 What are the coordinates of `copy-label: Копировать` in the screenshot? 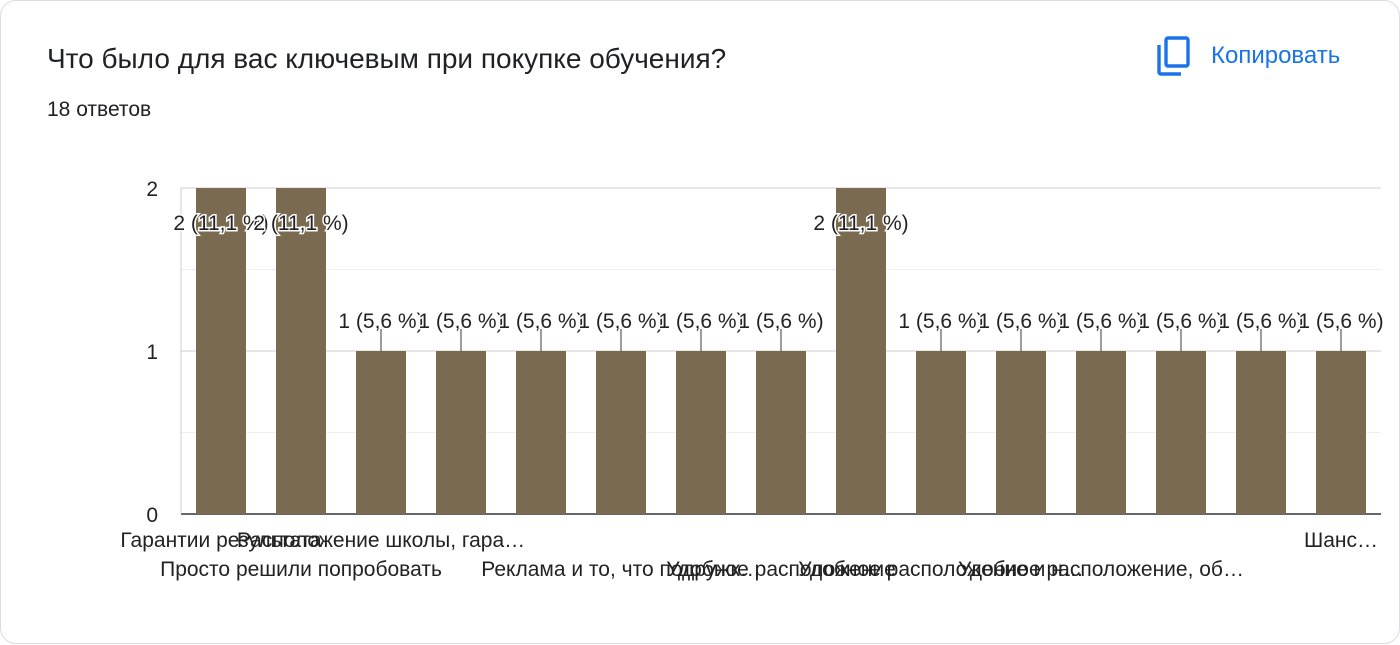 It's located at (1276, 55).